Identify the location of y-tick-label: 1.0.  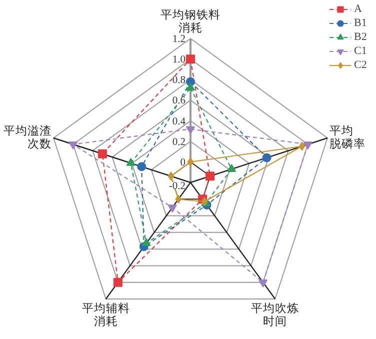
(179, 60).